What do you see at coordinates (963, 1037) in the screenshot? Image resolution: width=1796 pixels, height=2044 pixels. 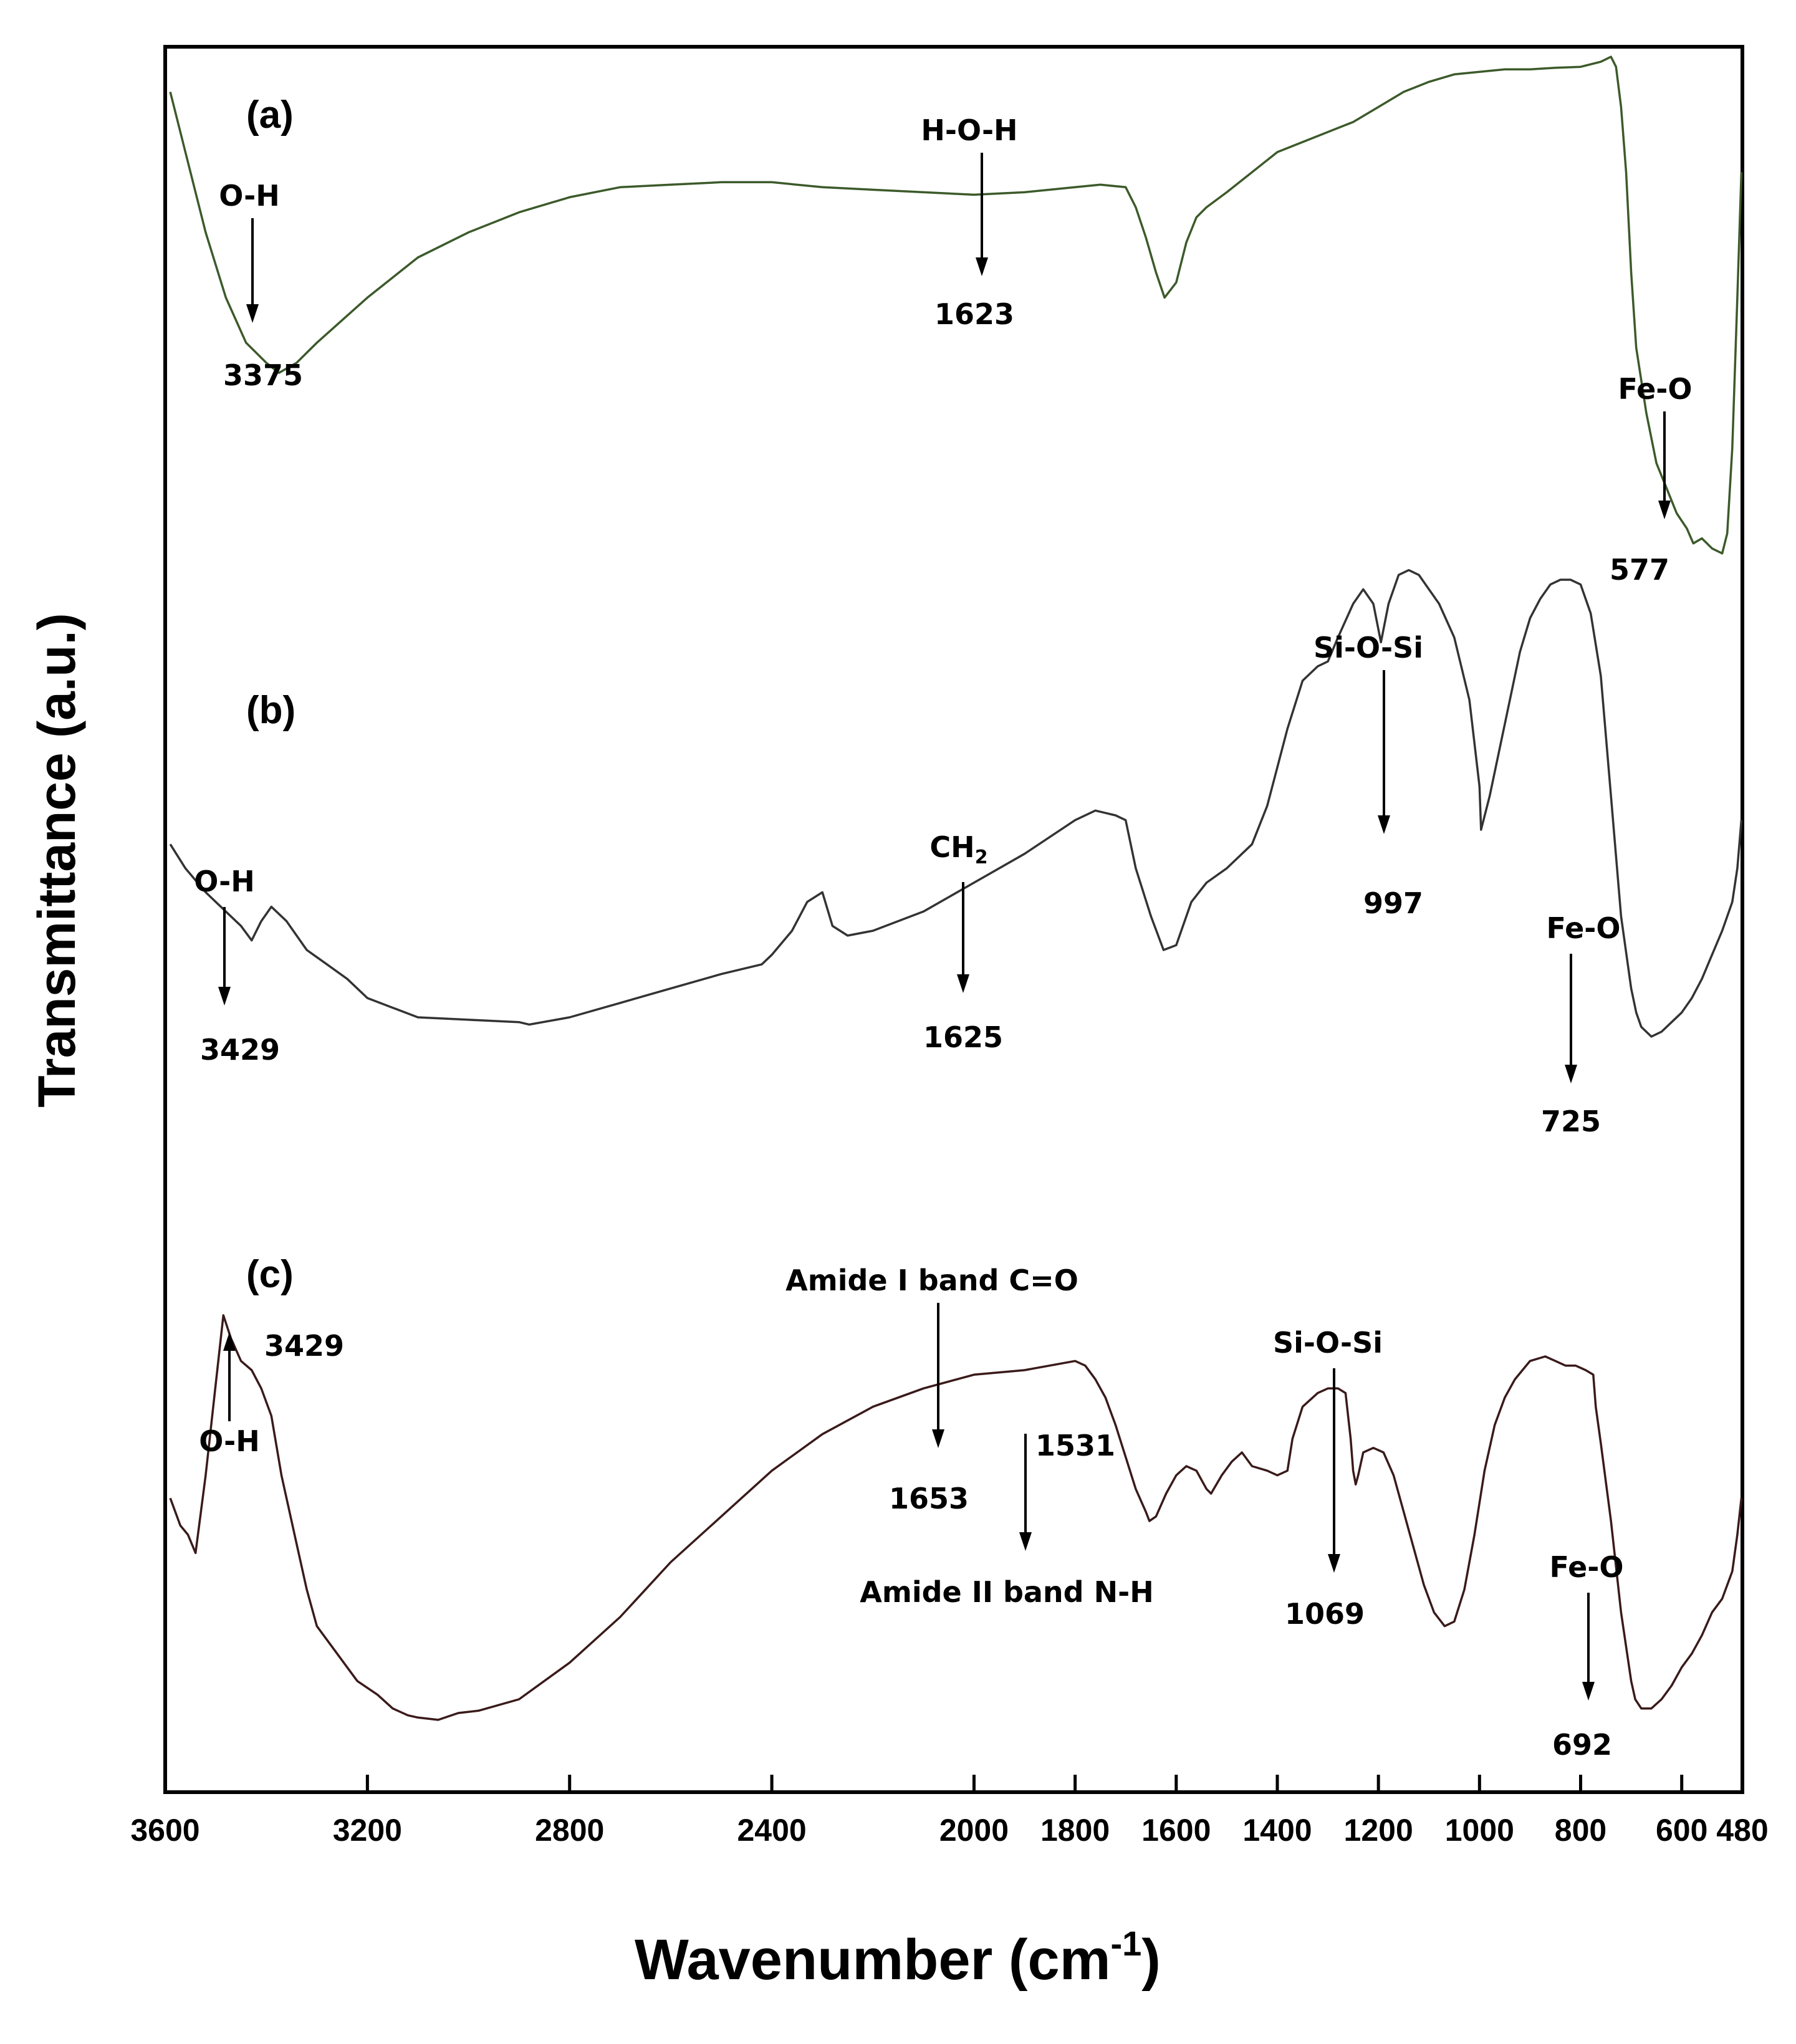 I see `ann-b-ch2-value: 1625` at bounding box center [963, 1037].